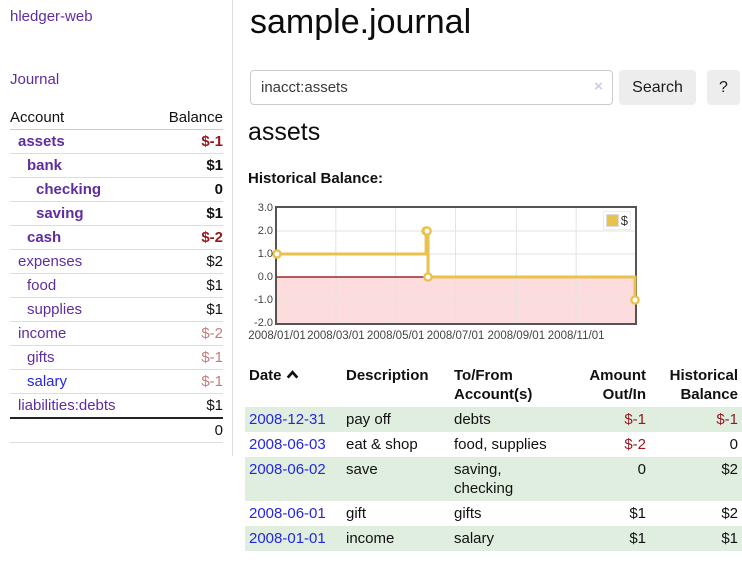 The width and height of the screenshot is (742, 582). Describe the element at coordinates (195, 117) in the screenshot. I see `accounts-header-balance: Balance` at that location.